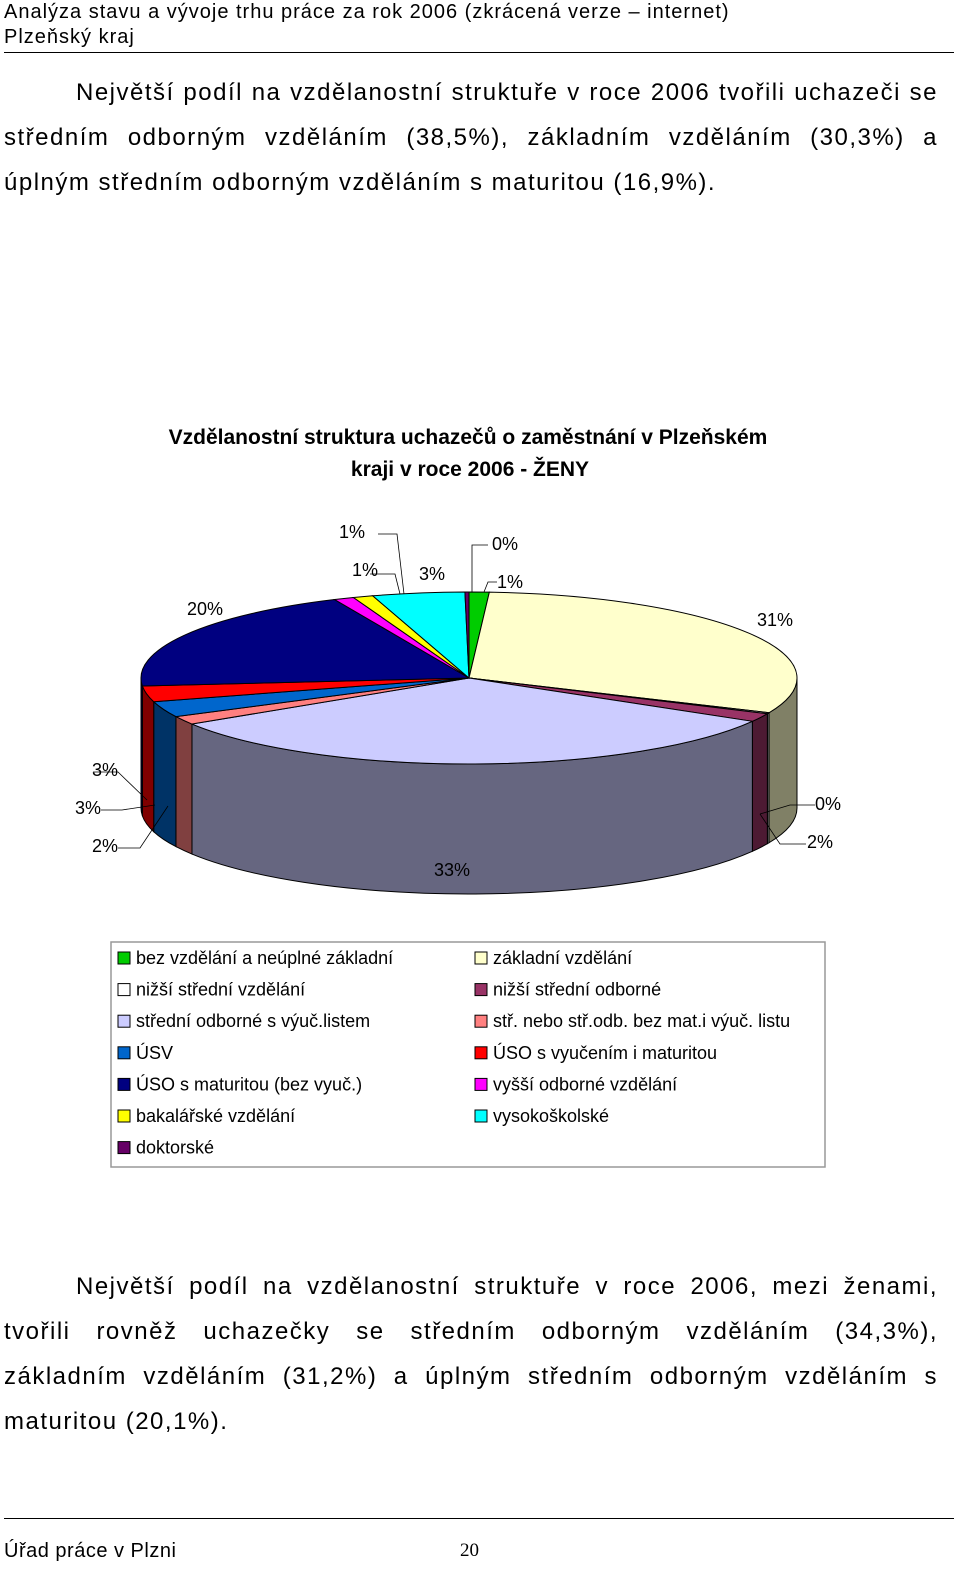  I want to click on data-label: 31%, so click(775, 620).